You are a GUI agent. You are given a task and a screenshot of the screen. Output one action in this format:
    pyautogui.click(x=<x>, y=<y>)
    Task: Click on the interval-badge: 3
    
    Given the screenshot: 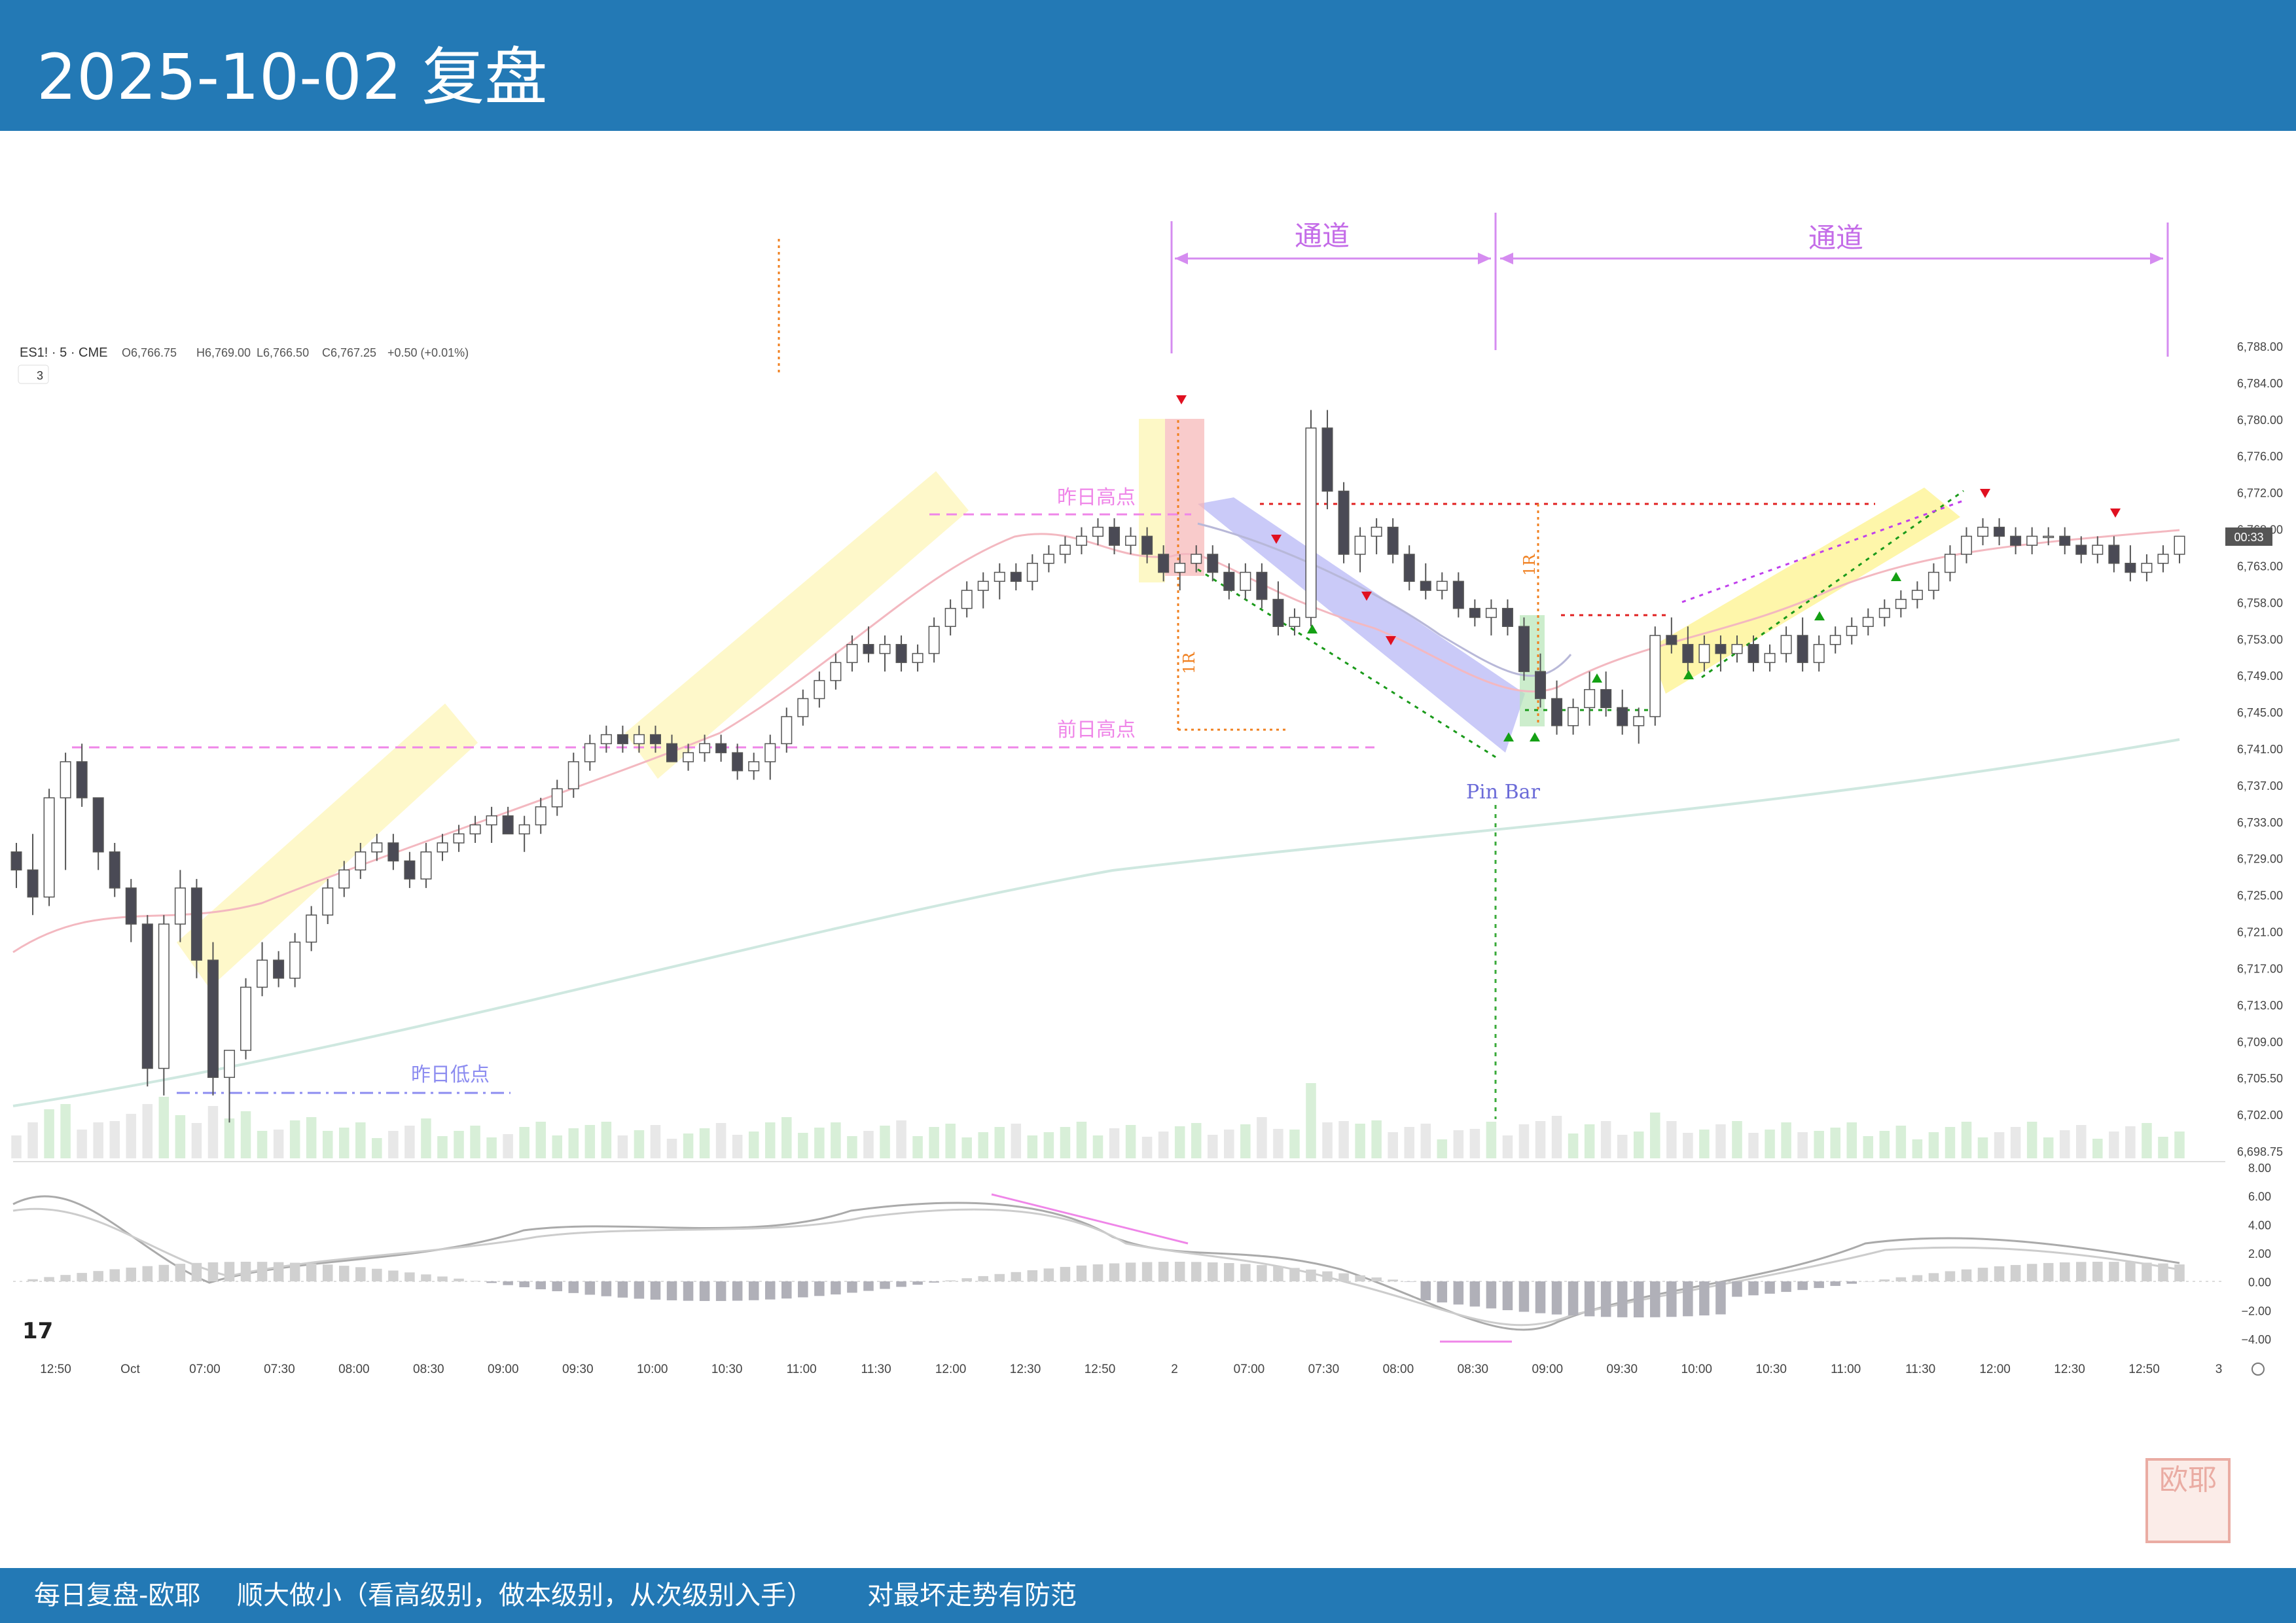 What is the action you would take?
    pyautogui.click(x=40, y=375)
    